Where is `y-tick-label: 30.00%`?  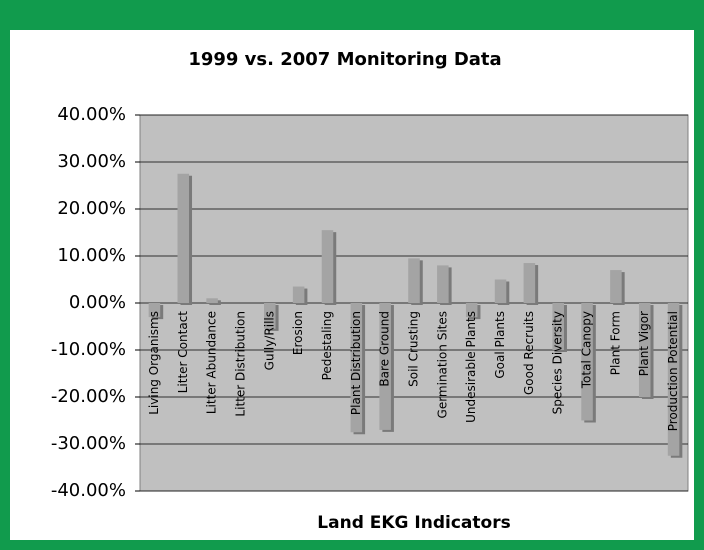 y-tick-label: 30.00% is located at coordinates (91, 161).